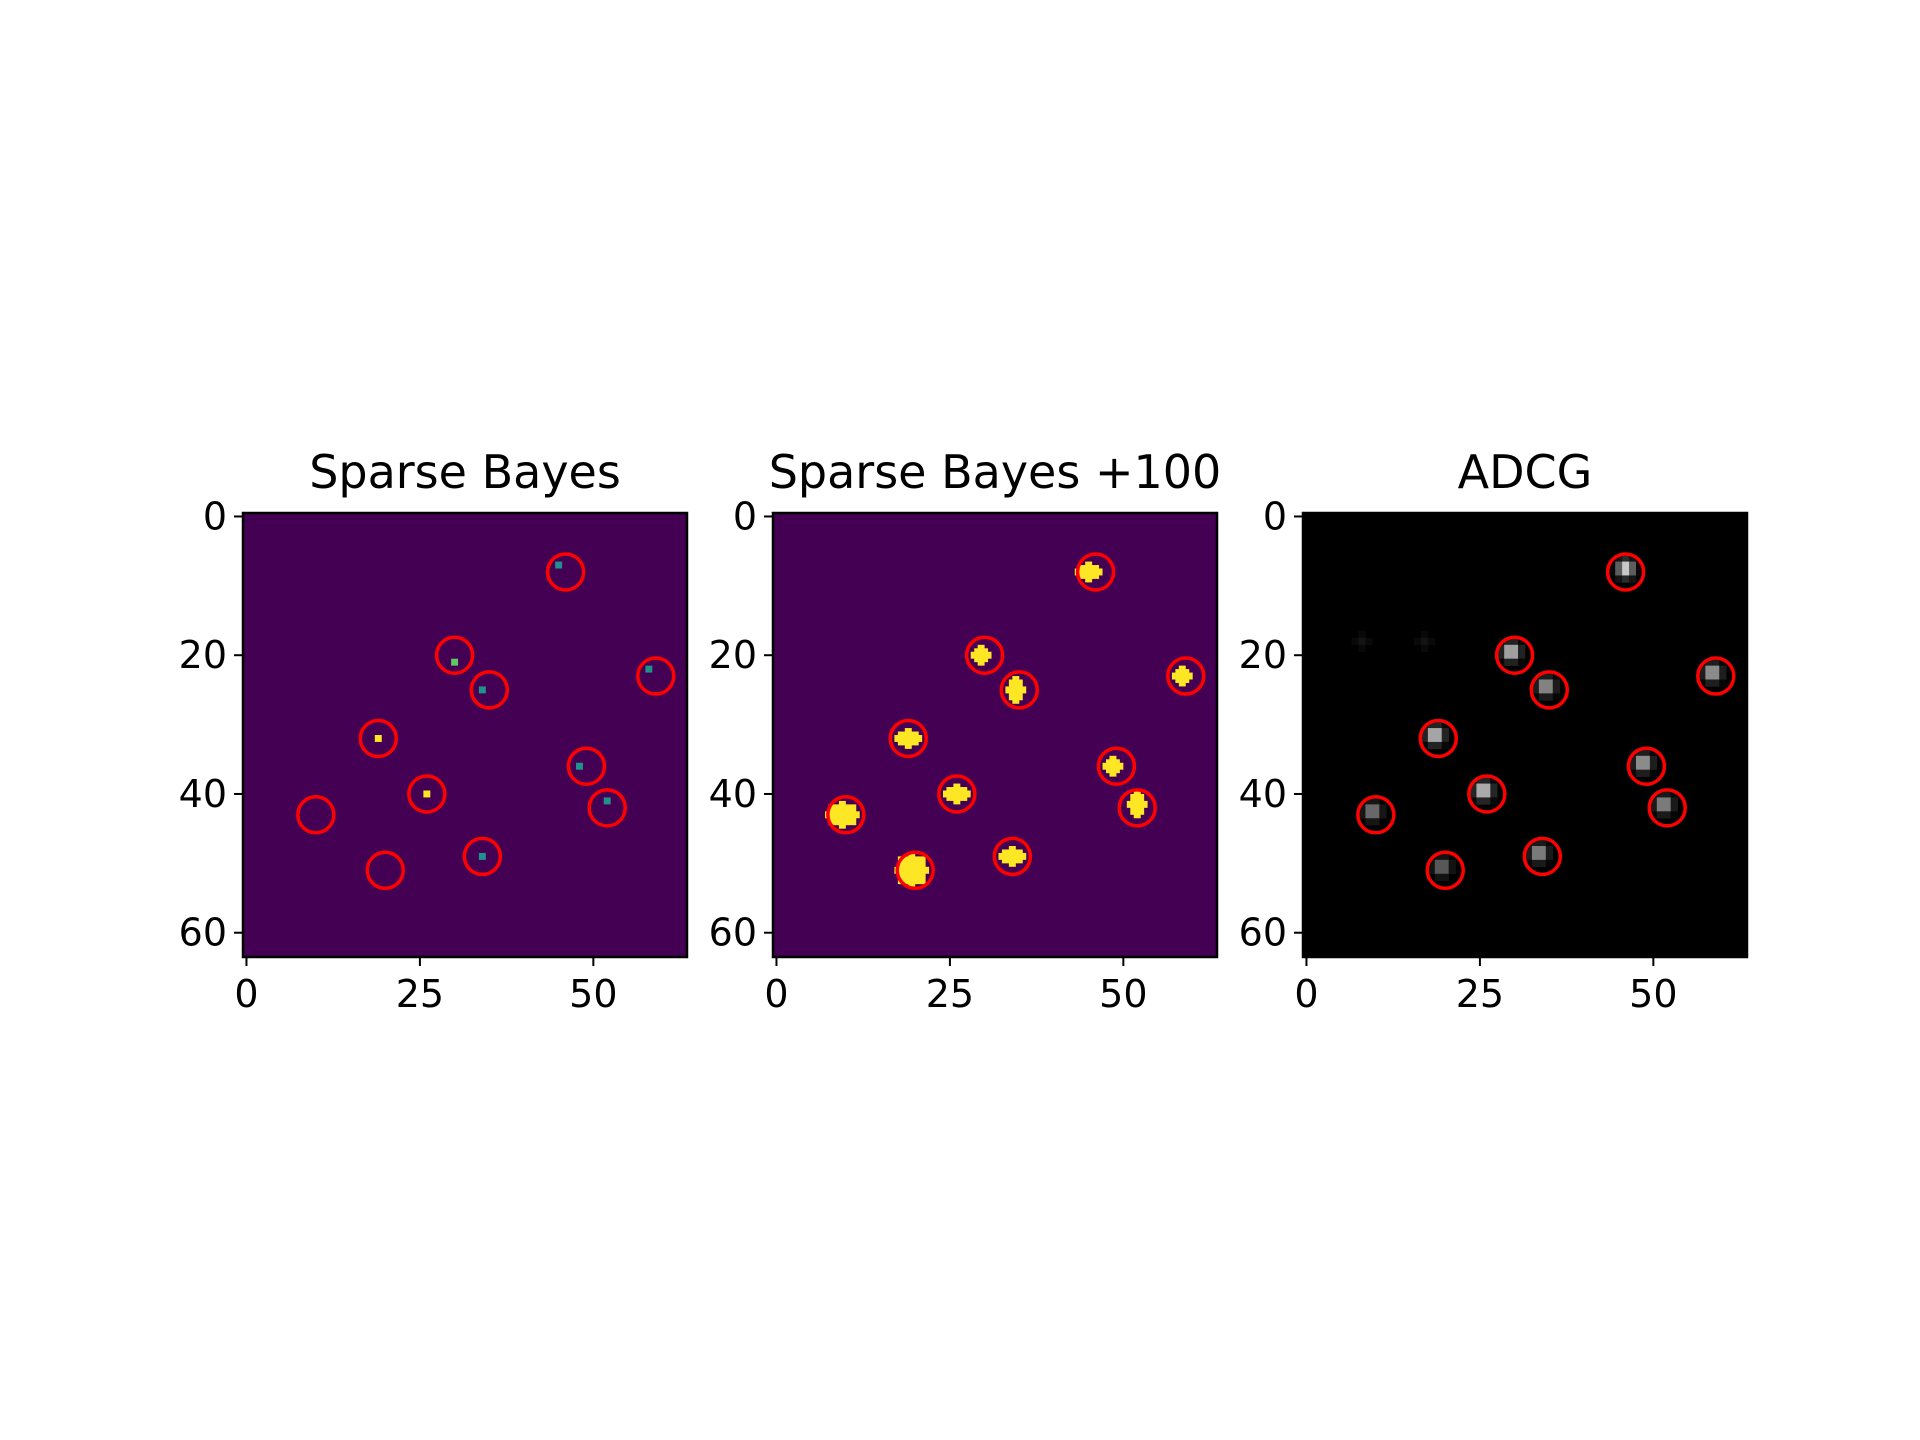 Image resolution: width=1920 pixels, height=1440 pixels. I want to click on panel-sparse-bayes: Sparse Bayes 0 25 50 0 20 40 60, so click(434, 730).